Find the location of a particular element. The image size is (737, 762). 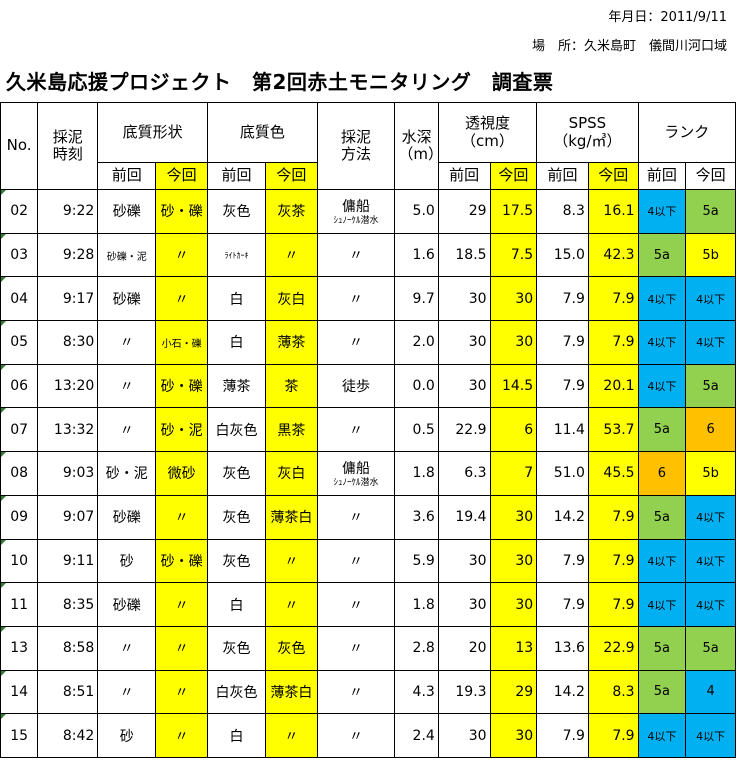

table-row: 14 8:51 〃〃白灰色 薄茶白〃 4.3 19.3 29 14.2 8.3 5a 4 is located at coordinates (368, 692).